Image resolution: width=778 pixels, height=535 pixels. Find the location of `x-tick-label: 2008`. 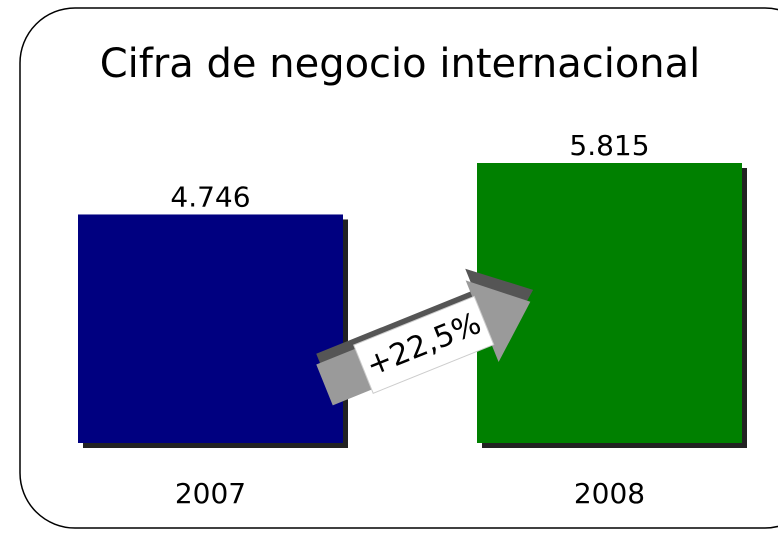

x-tick-label: 2008 is located at coordinates (609, 493).